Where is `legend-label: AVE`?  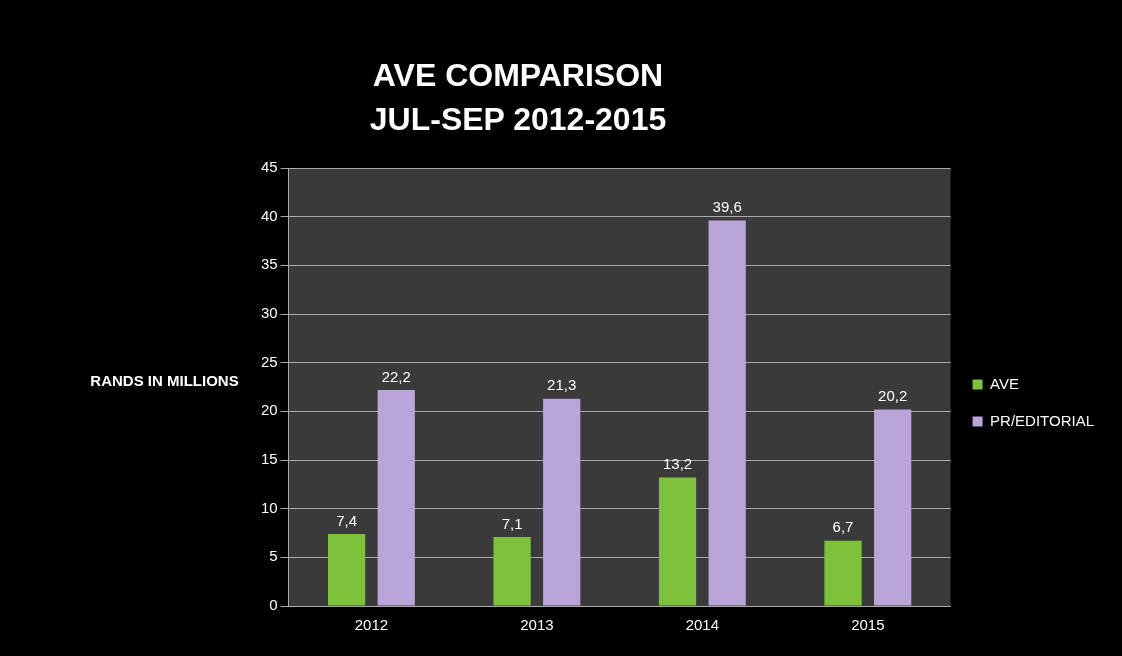
legend-label: AVE is located at coordinates (1004, 383).